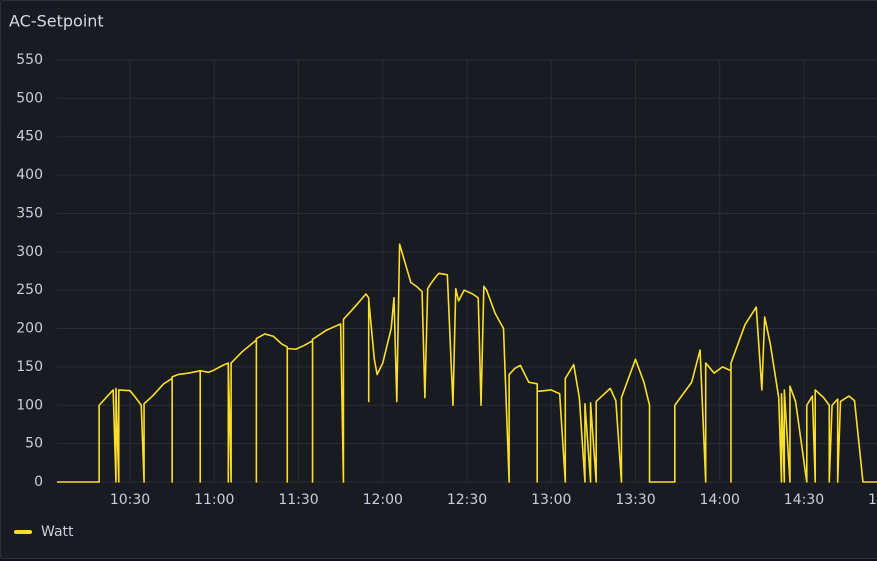 This screenshot has height=561, width=877. Describe the element at coordinates (29, 367) in the screenshot. I see `y-tick-label: 150` at that location.